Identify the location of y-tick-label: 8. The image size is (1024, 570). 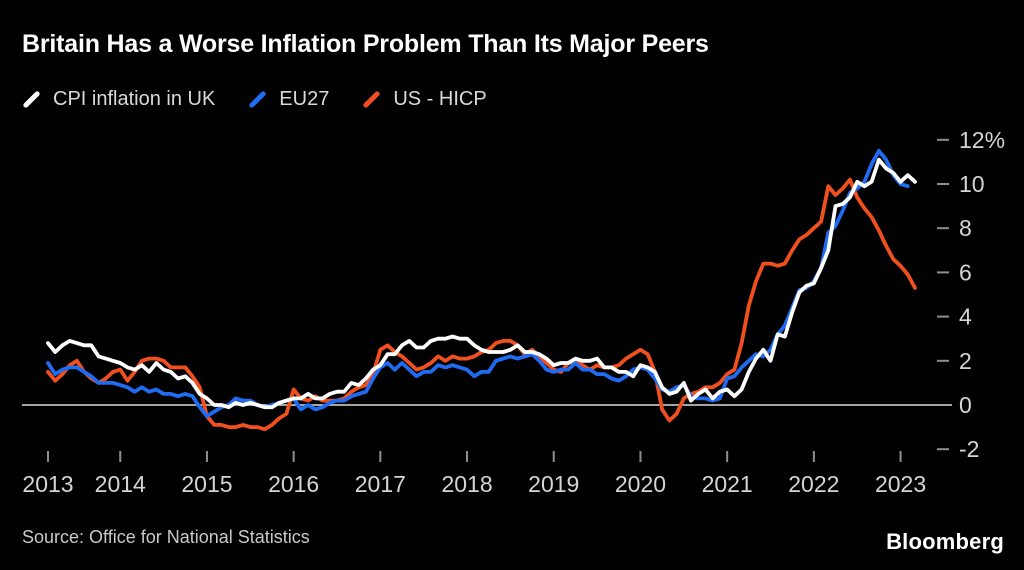
(965, 228).